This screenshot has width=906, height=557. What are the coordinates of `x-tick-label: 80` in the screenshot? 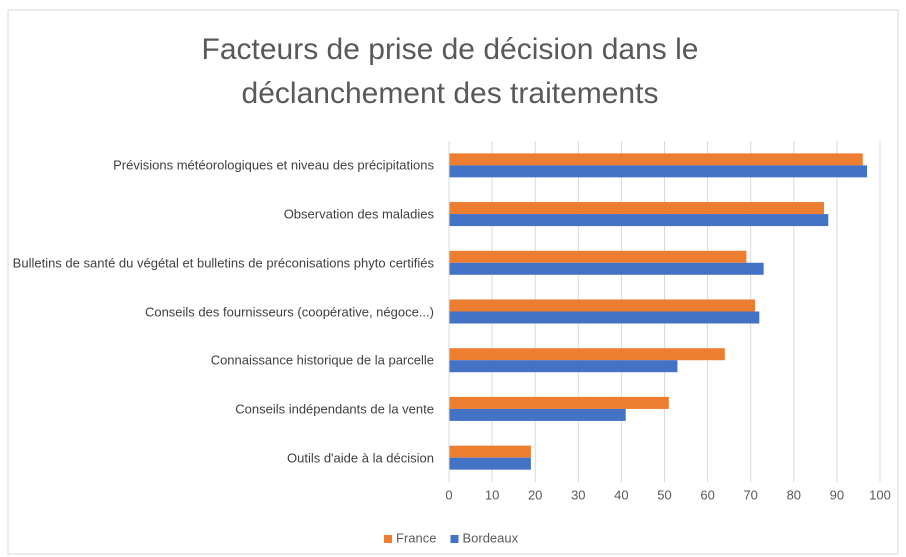 It's located at (794, 494).